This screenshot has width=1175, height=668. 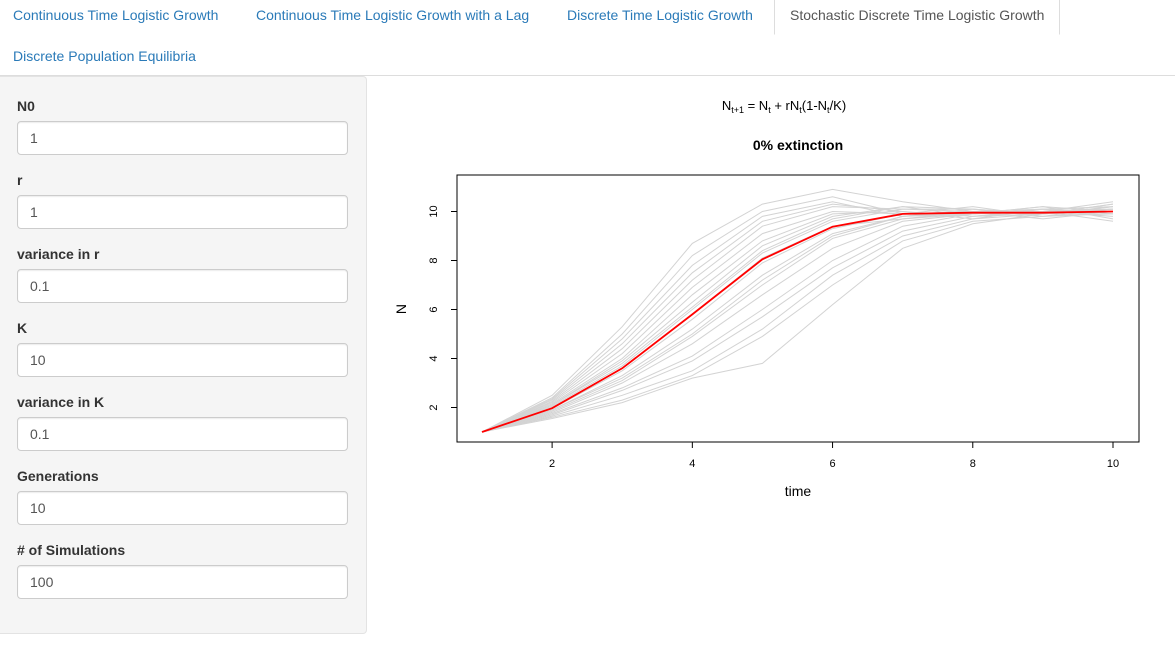 I want to click on n0-input, so click(x=182, y=138).